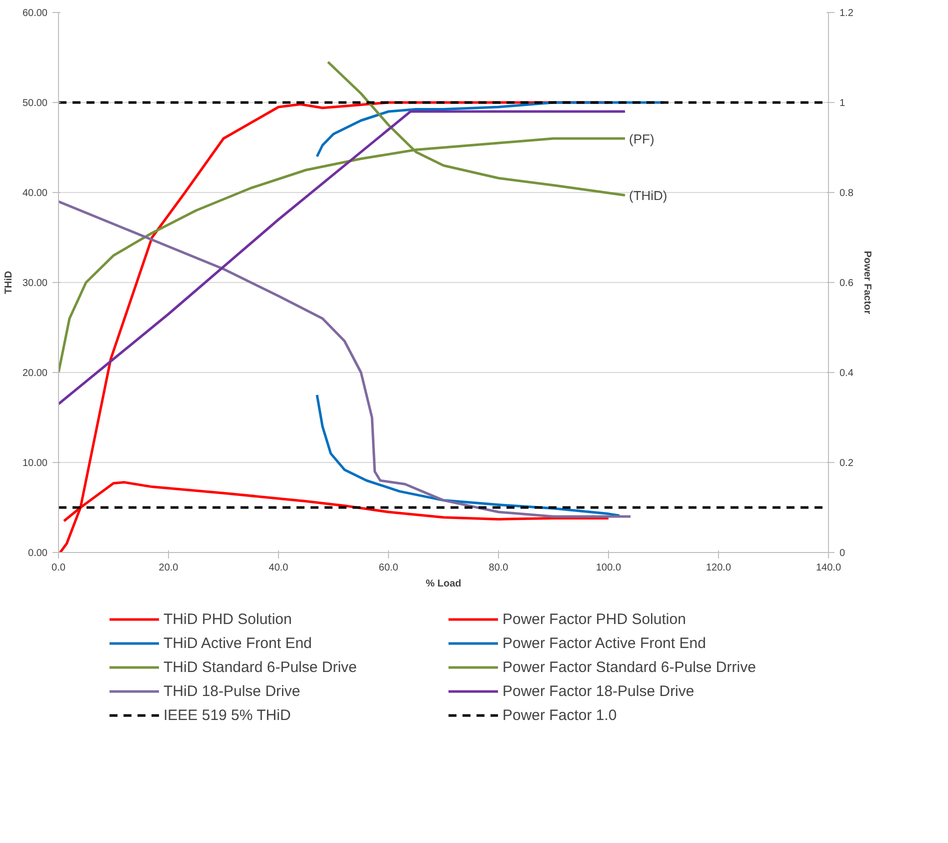 This screenshot has height=843, width=948. What do you see at coordinates (35, 283) in the screenshot?
I see `y-tick-label: 30.00` at bounding box center [35, 283].